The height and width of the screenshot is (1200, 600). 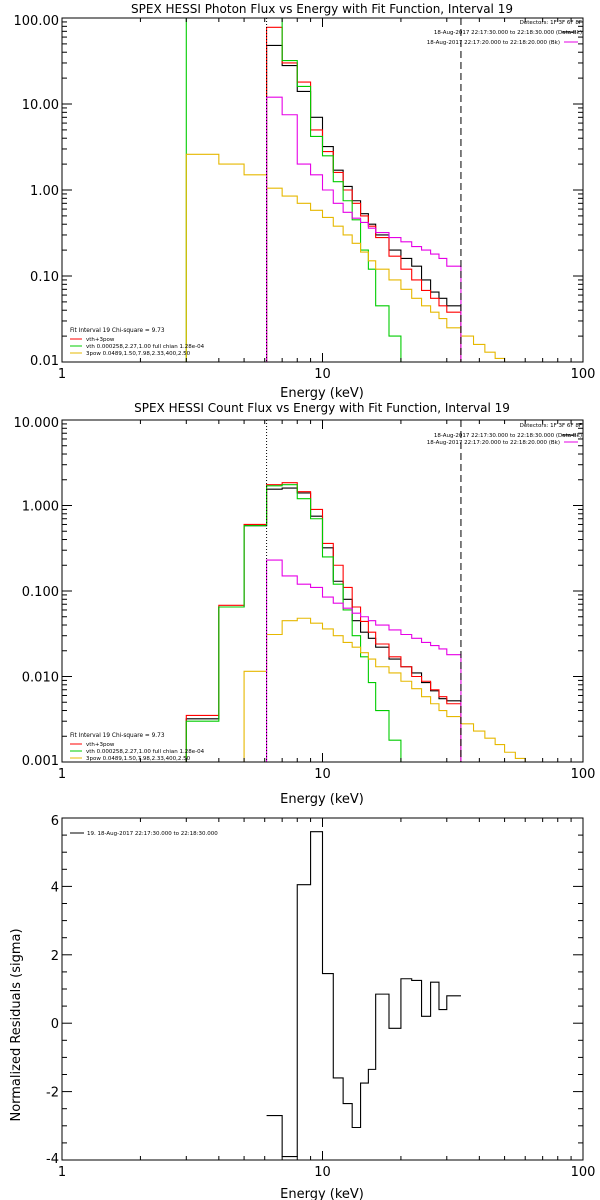 I want to click on y-tick-label: 0.10, so click(x=44, y=277).